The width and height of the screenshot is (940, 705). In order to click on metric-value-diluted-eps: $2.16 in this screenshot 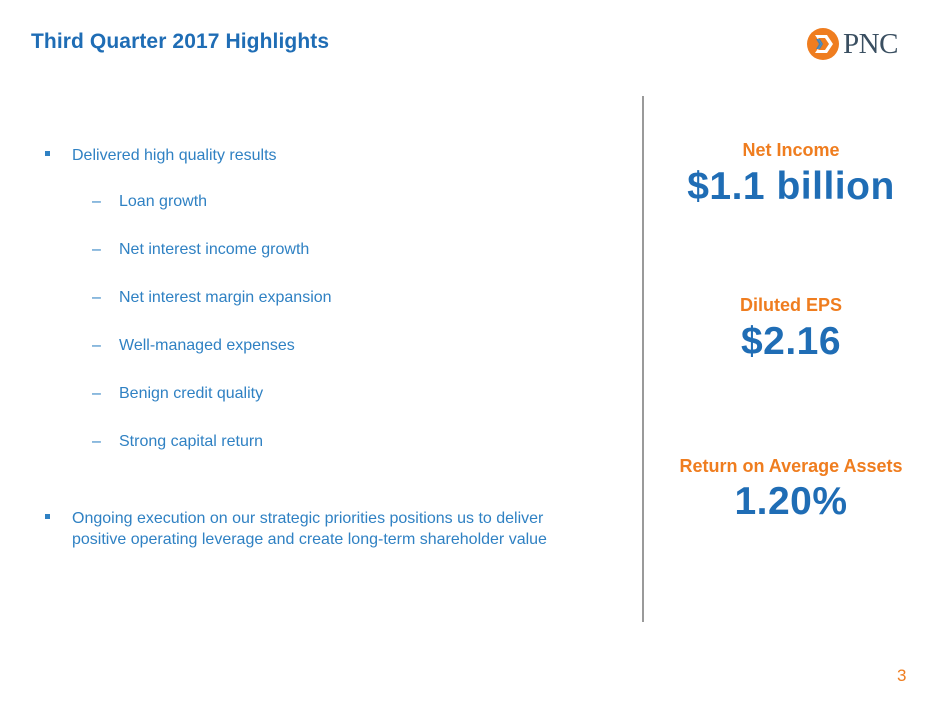, I will do `click(791, 341)`.